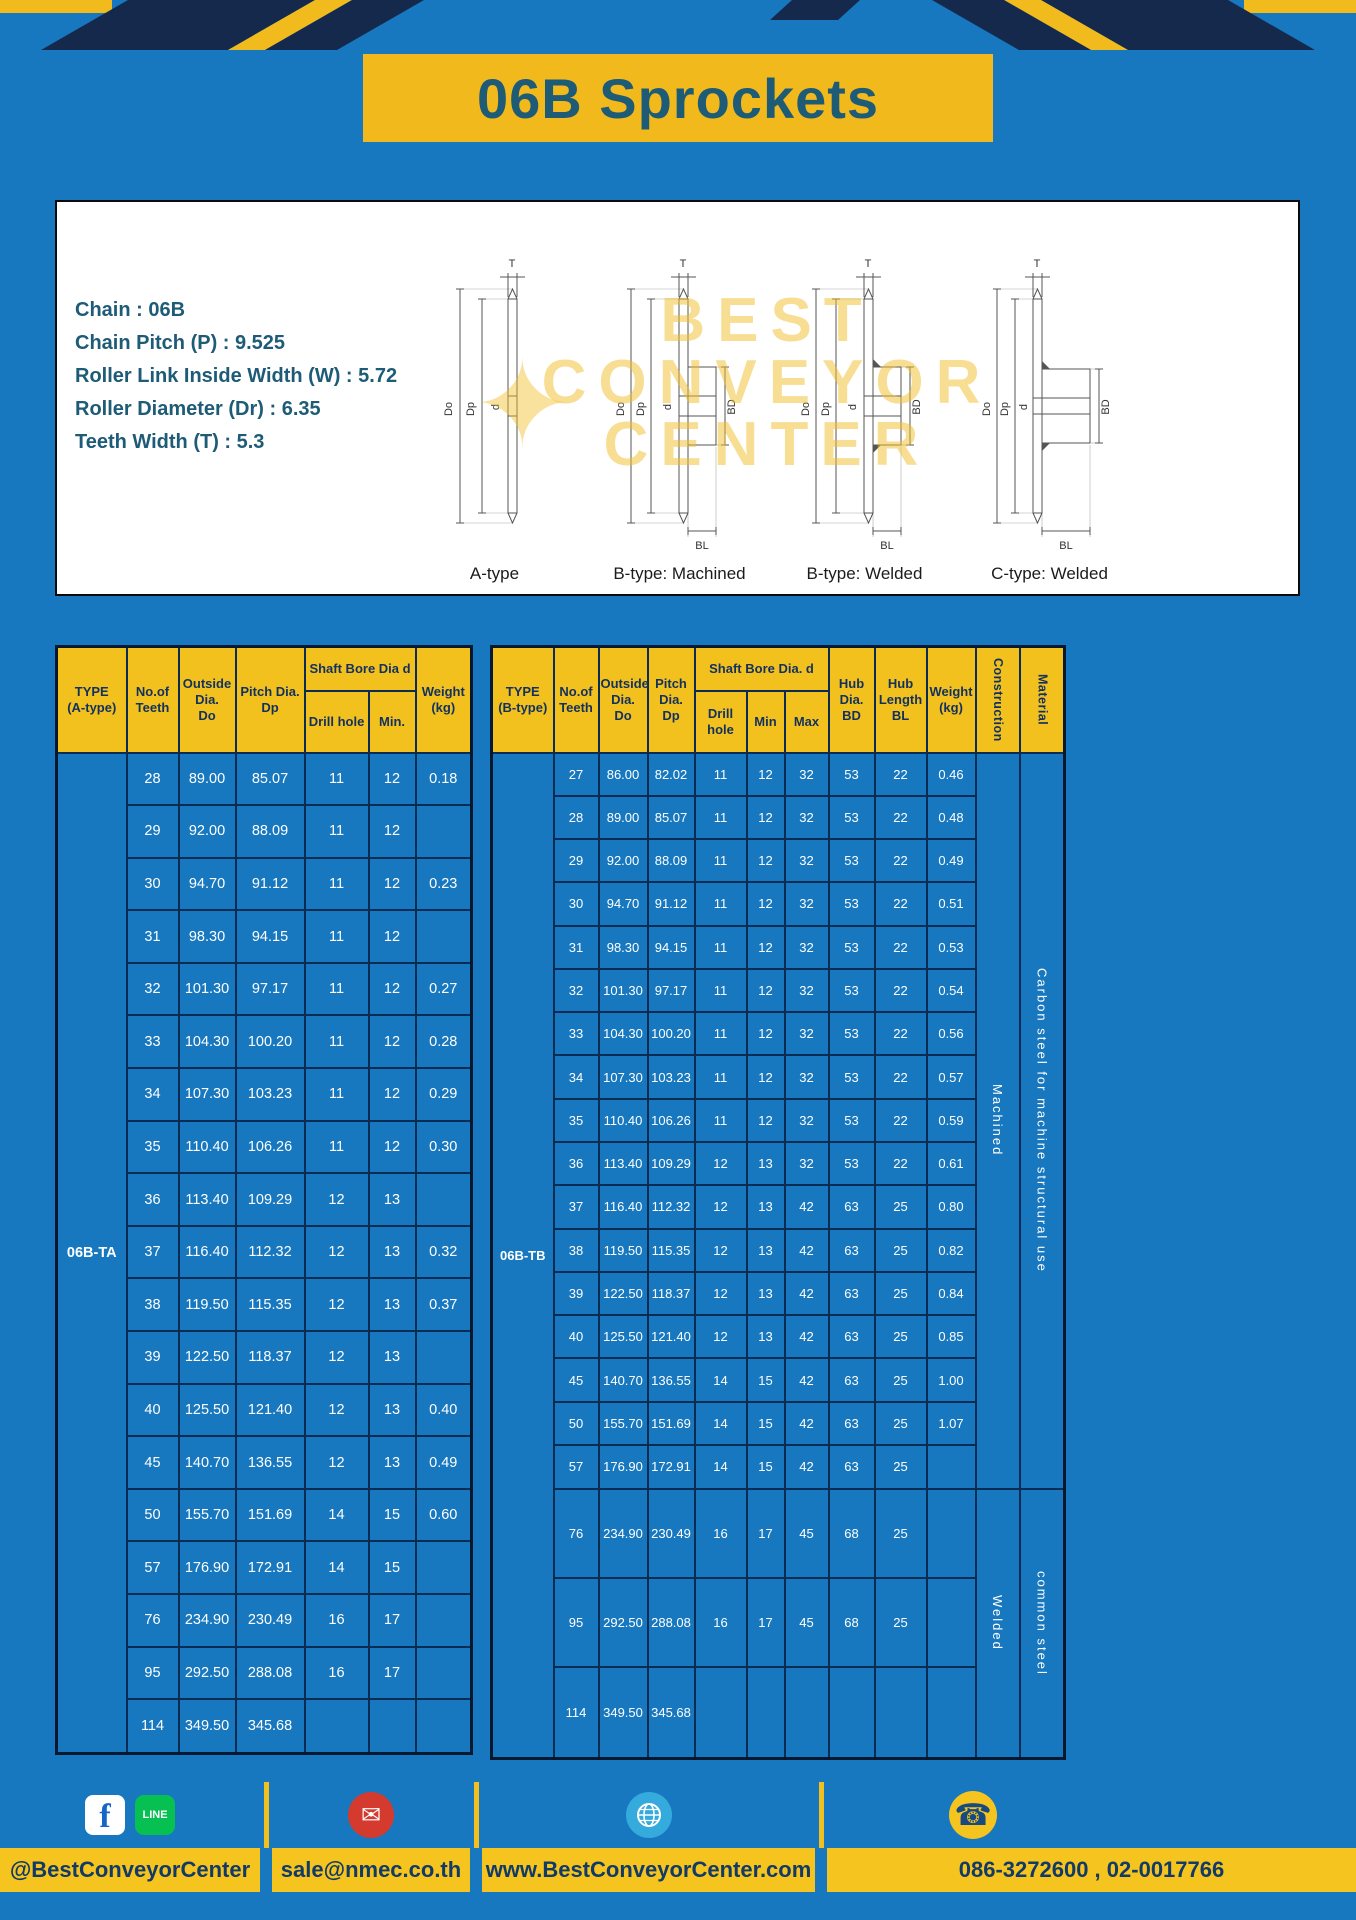 The image size is (1356, 1920). Describe the element at coordinates (778, 817) in the screenshot. I see `table-b-row: 28 89.00 85.07 11 12 32 53 22 0.48` at that location.